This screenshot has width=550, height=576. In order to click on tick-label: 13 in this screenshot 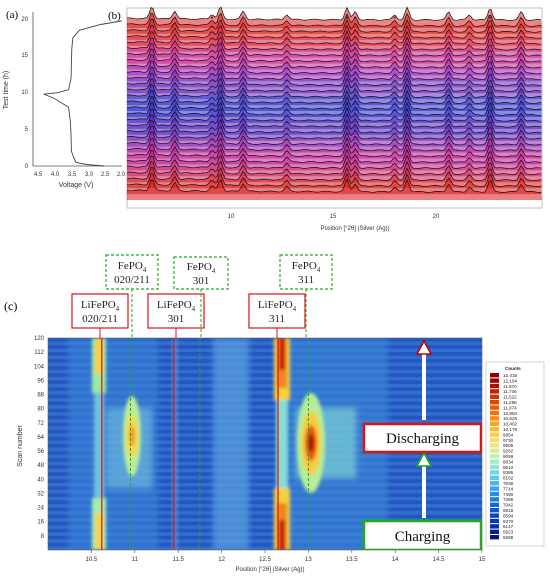, I will do `click(308, 560)`.